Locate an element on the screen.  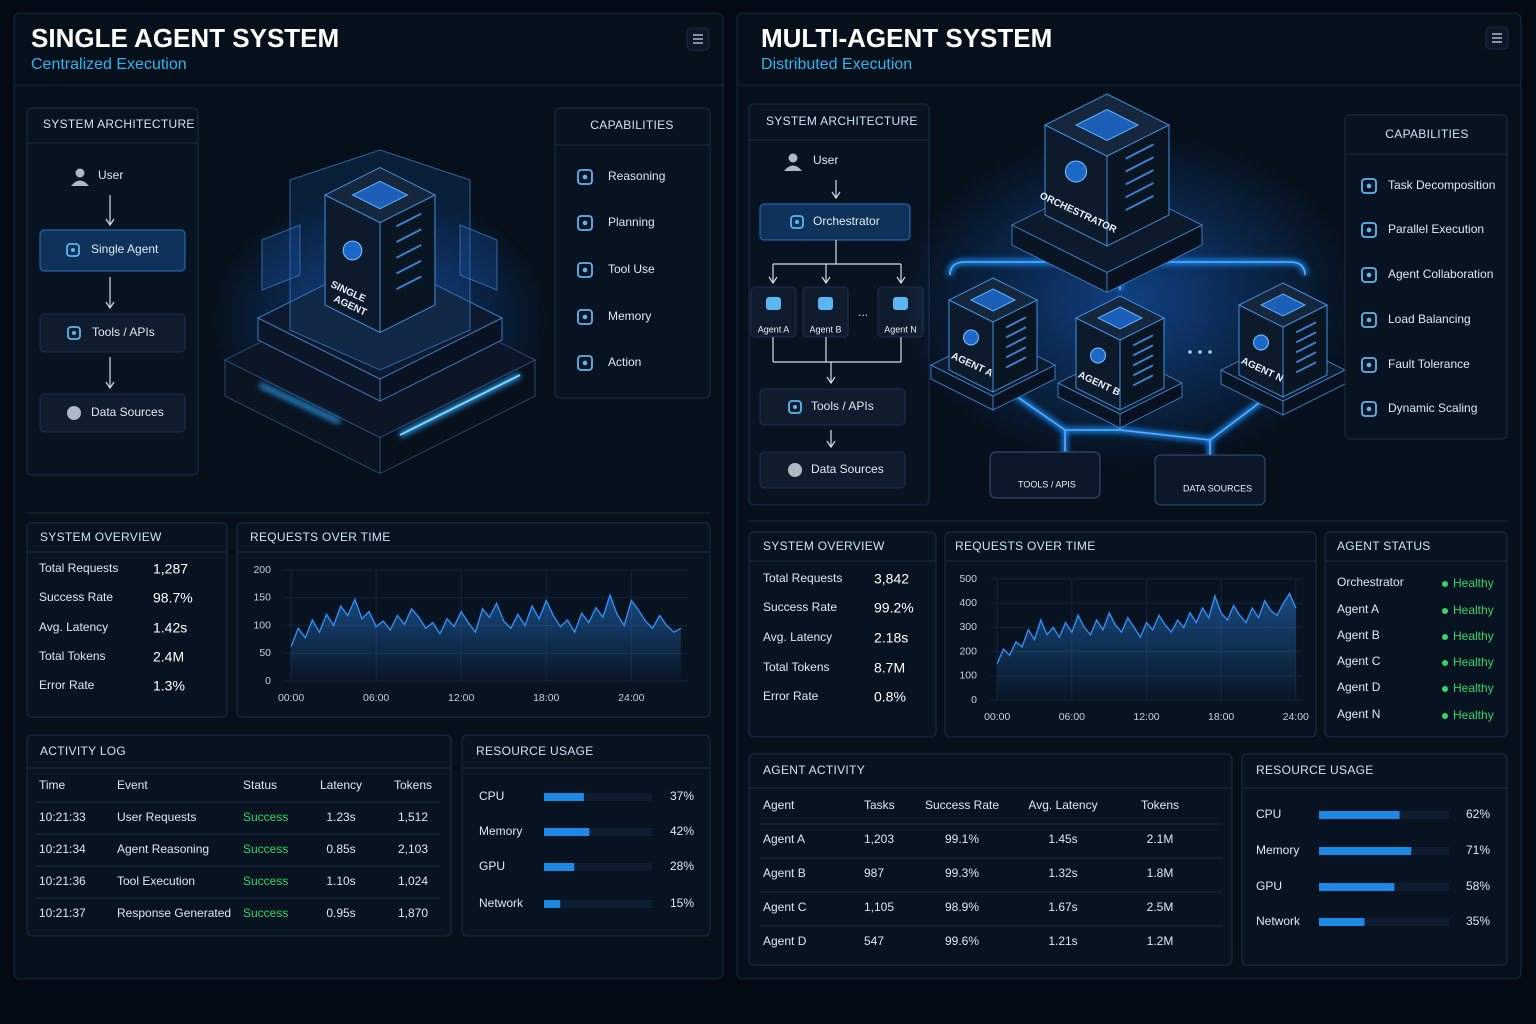
y-tick-label: 200 is located at coordinates (262, 570).